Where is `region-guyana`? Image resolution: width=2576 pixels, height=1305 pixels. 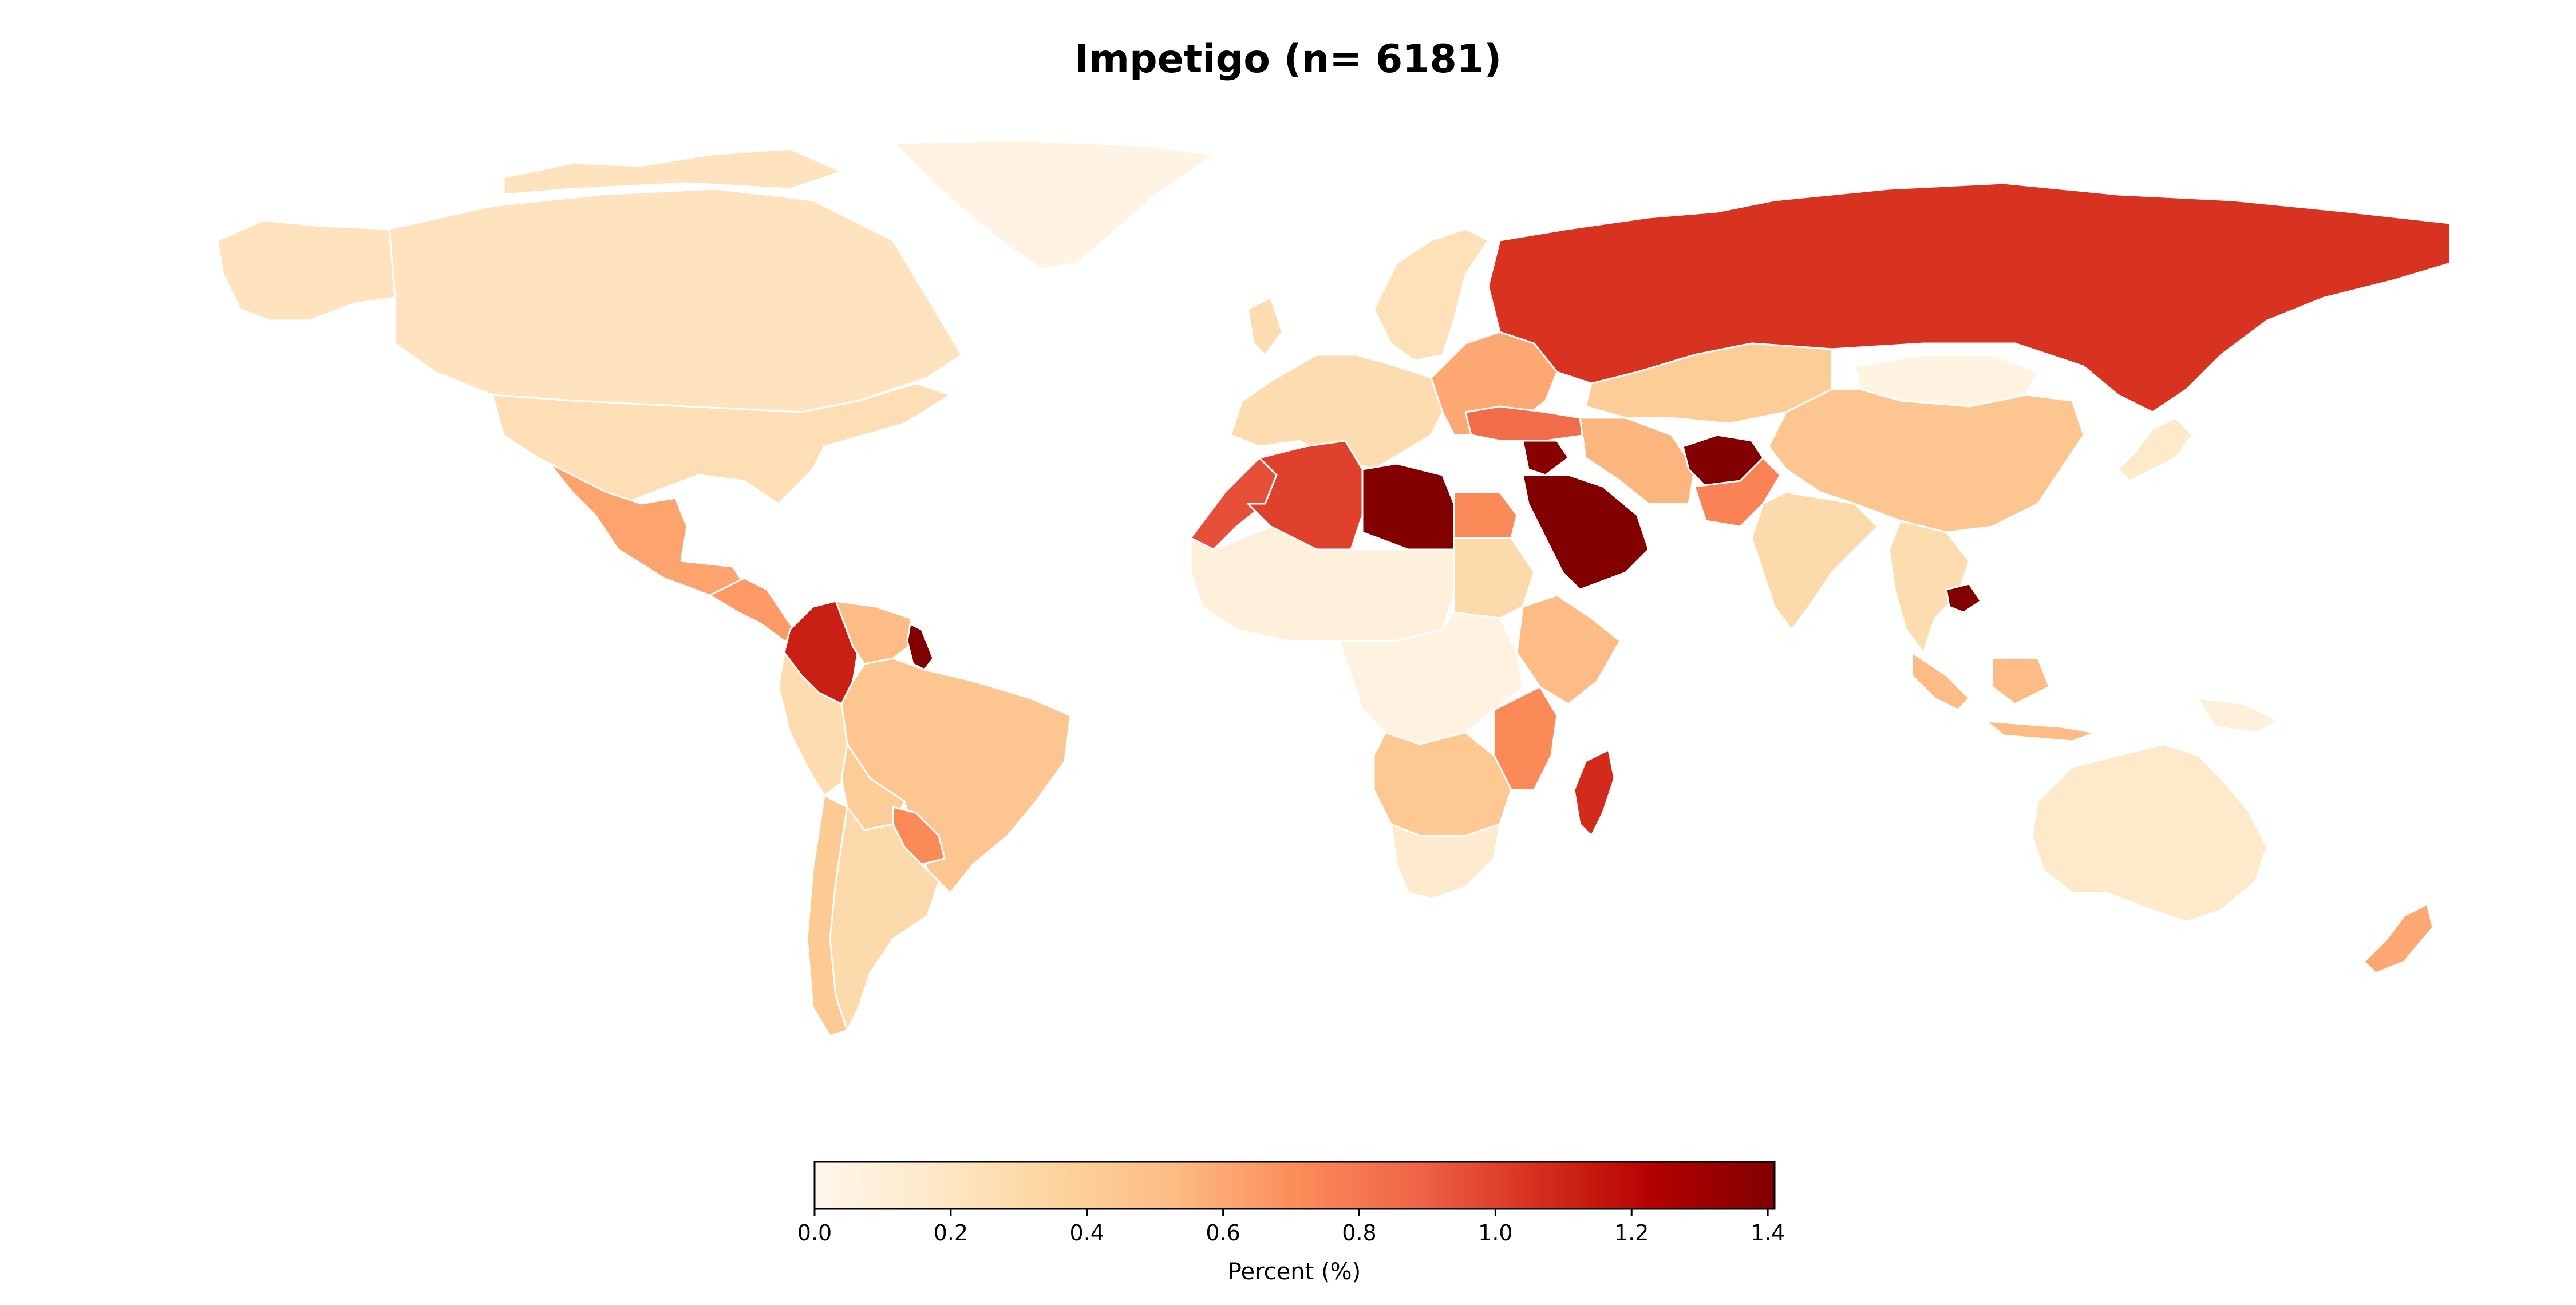
region-guyana is located at coordinates (920, 647).